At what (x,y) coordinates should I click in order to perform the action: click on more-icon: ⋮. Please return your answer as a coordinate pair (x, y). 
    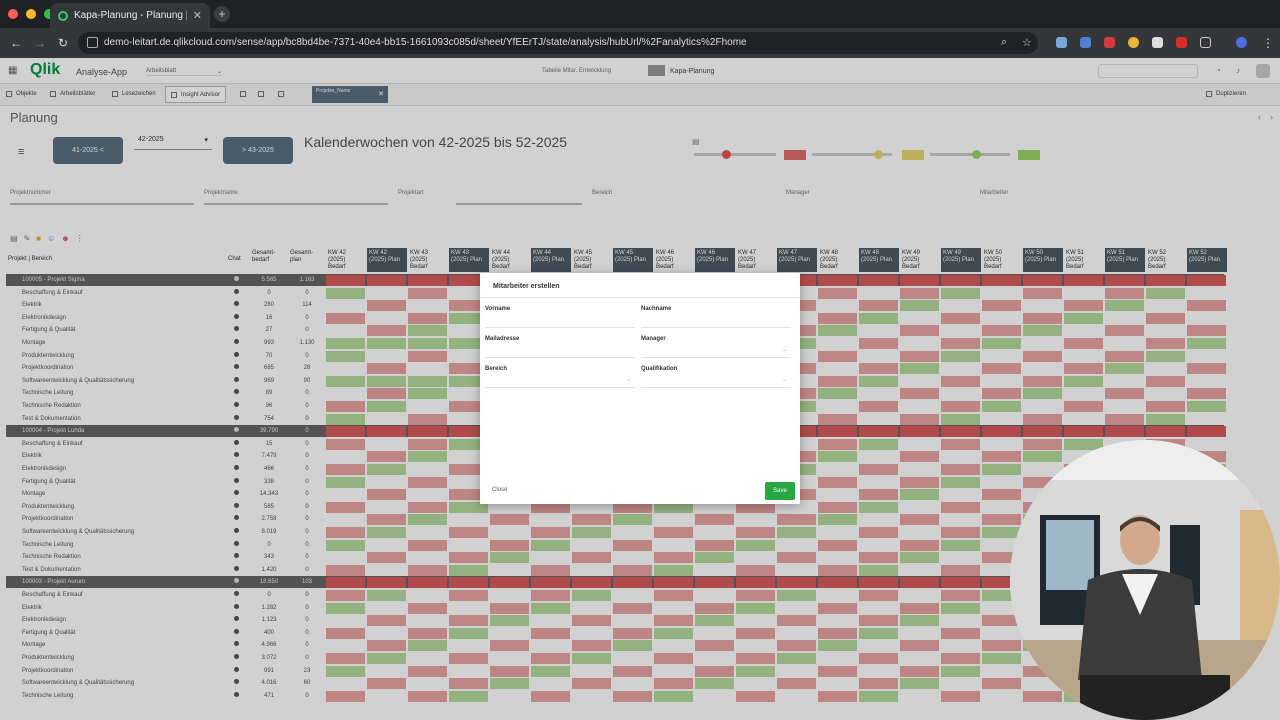
    Looking at the image, I should click on (79, 238).